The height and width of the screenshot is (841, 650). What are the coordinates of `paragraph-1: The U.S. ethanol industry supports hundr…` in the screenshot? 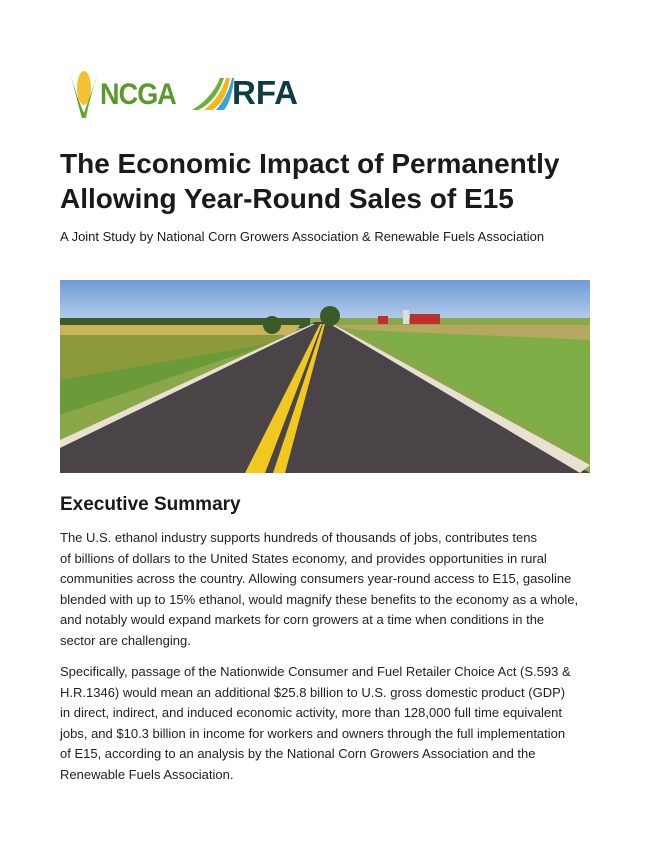 It's located at (330, 589).